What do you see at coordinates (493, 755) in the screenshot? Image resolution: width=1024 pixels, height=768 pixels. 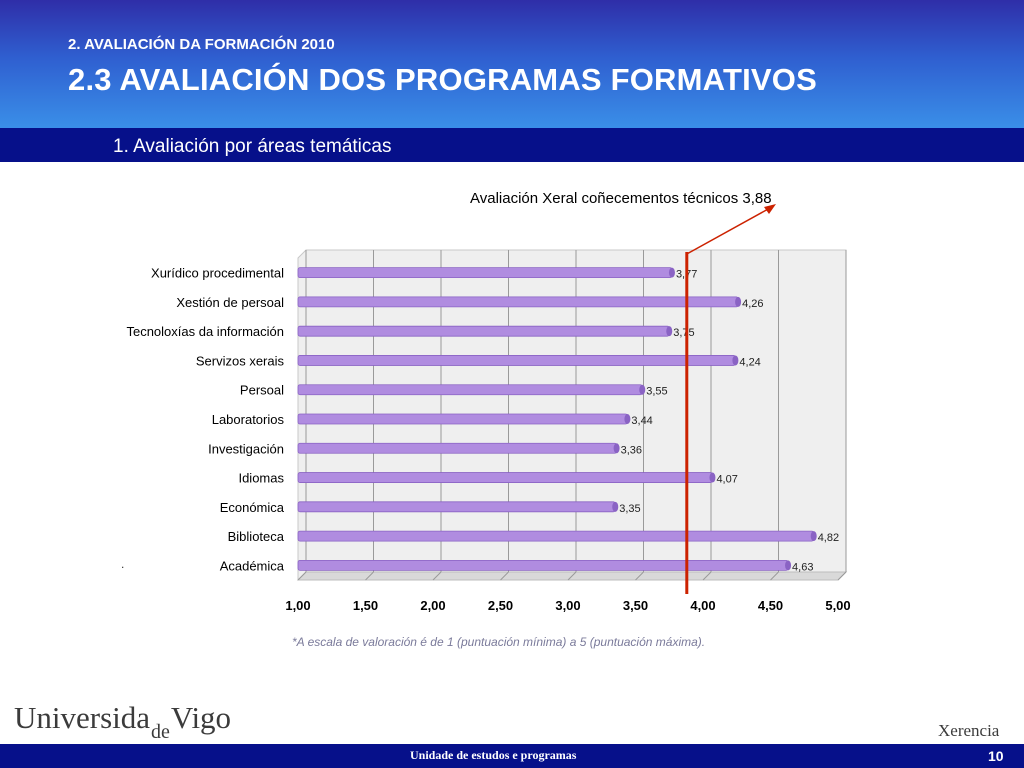 I see `footer-unit-name: Unidade de estudos e programas` at bounding box center [493, 755].